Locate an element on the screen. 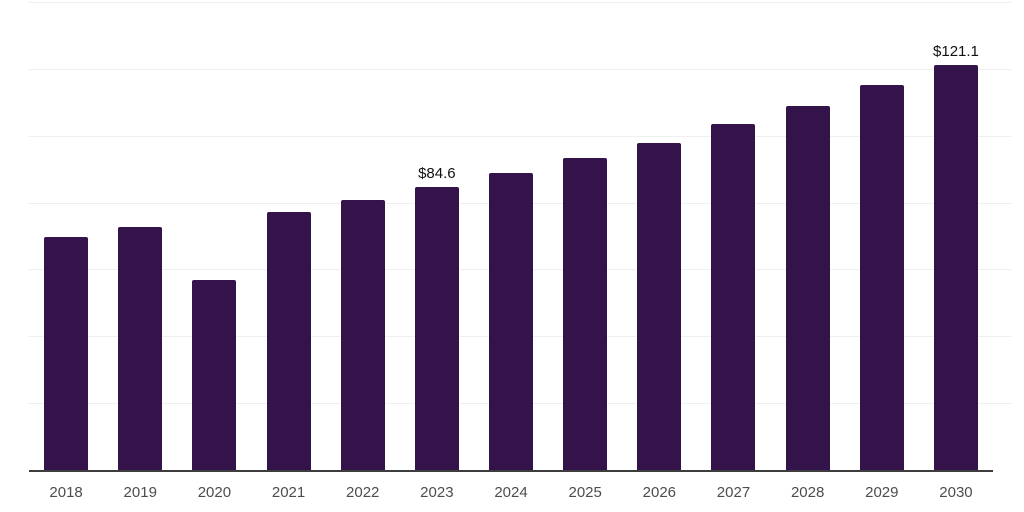  bar-2020 is located at coordinates (214, 374).